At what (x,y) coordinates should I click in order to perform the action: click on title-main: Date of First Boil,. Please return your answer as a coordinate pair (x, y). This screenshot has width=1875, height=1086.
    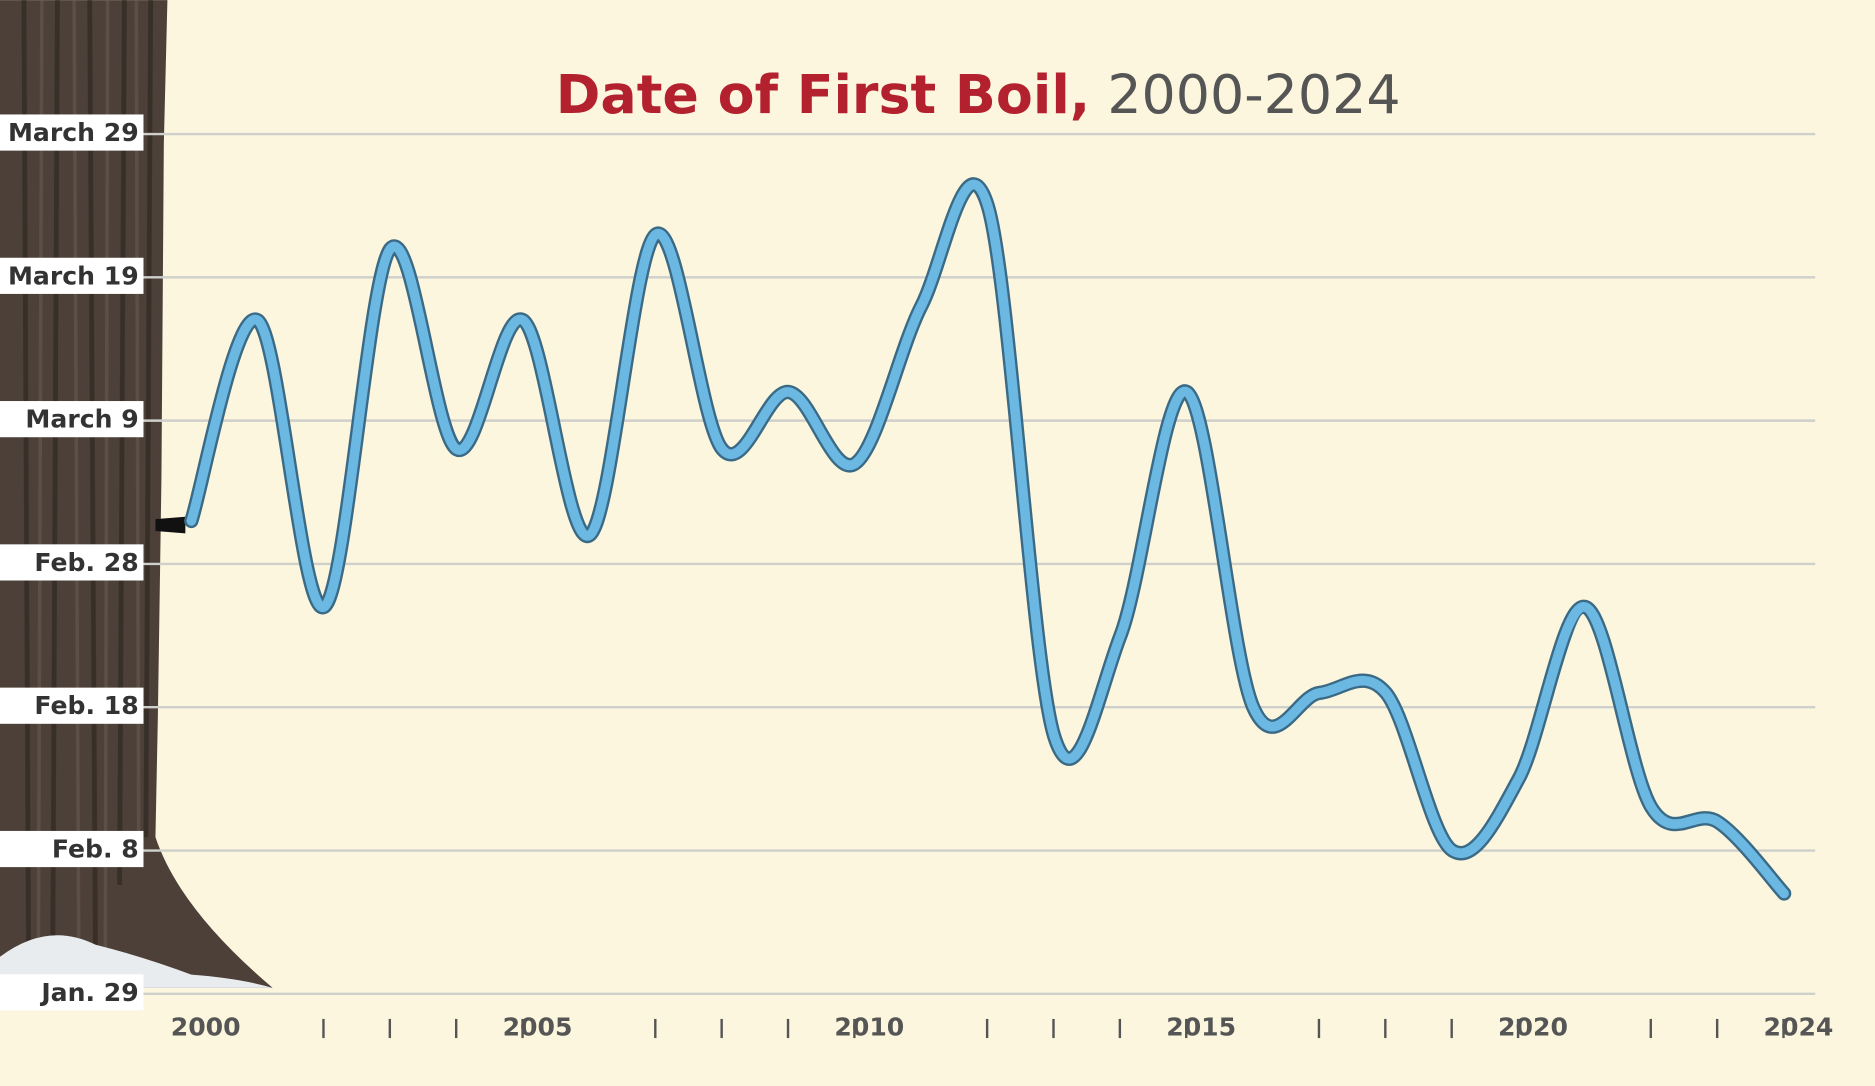
    Looking at the image, I should click on (823, 94).